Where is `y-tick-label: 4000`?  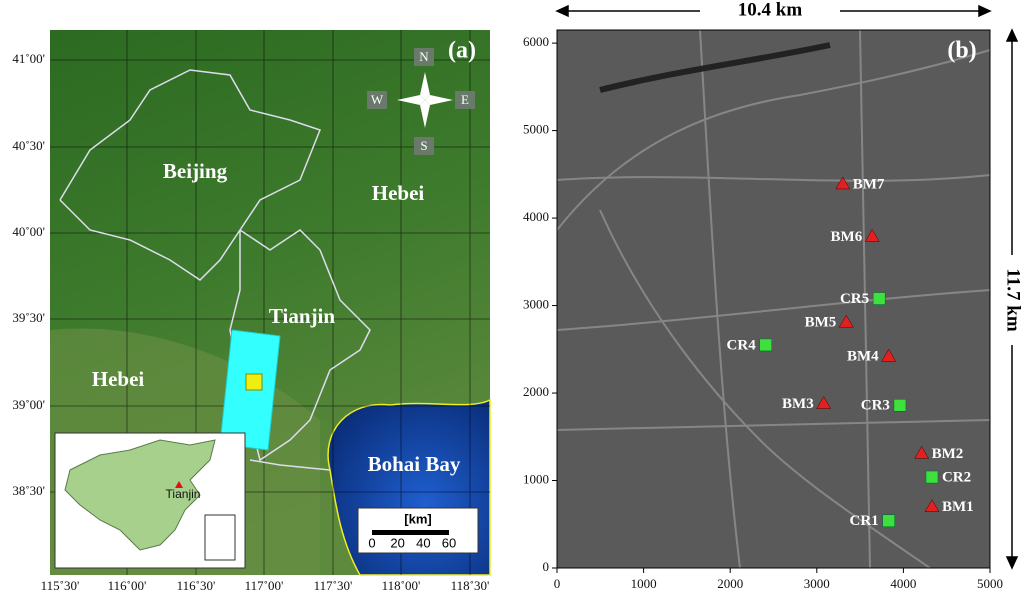 y-tick-label: 4000 is located at coordinates (536, 216).